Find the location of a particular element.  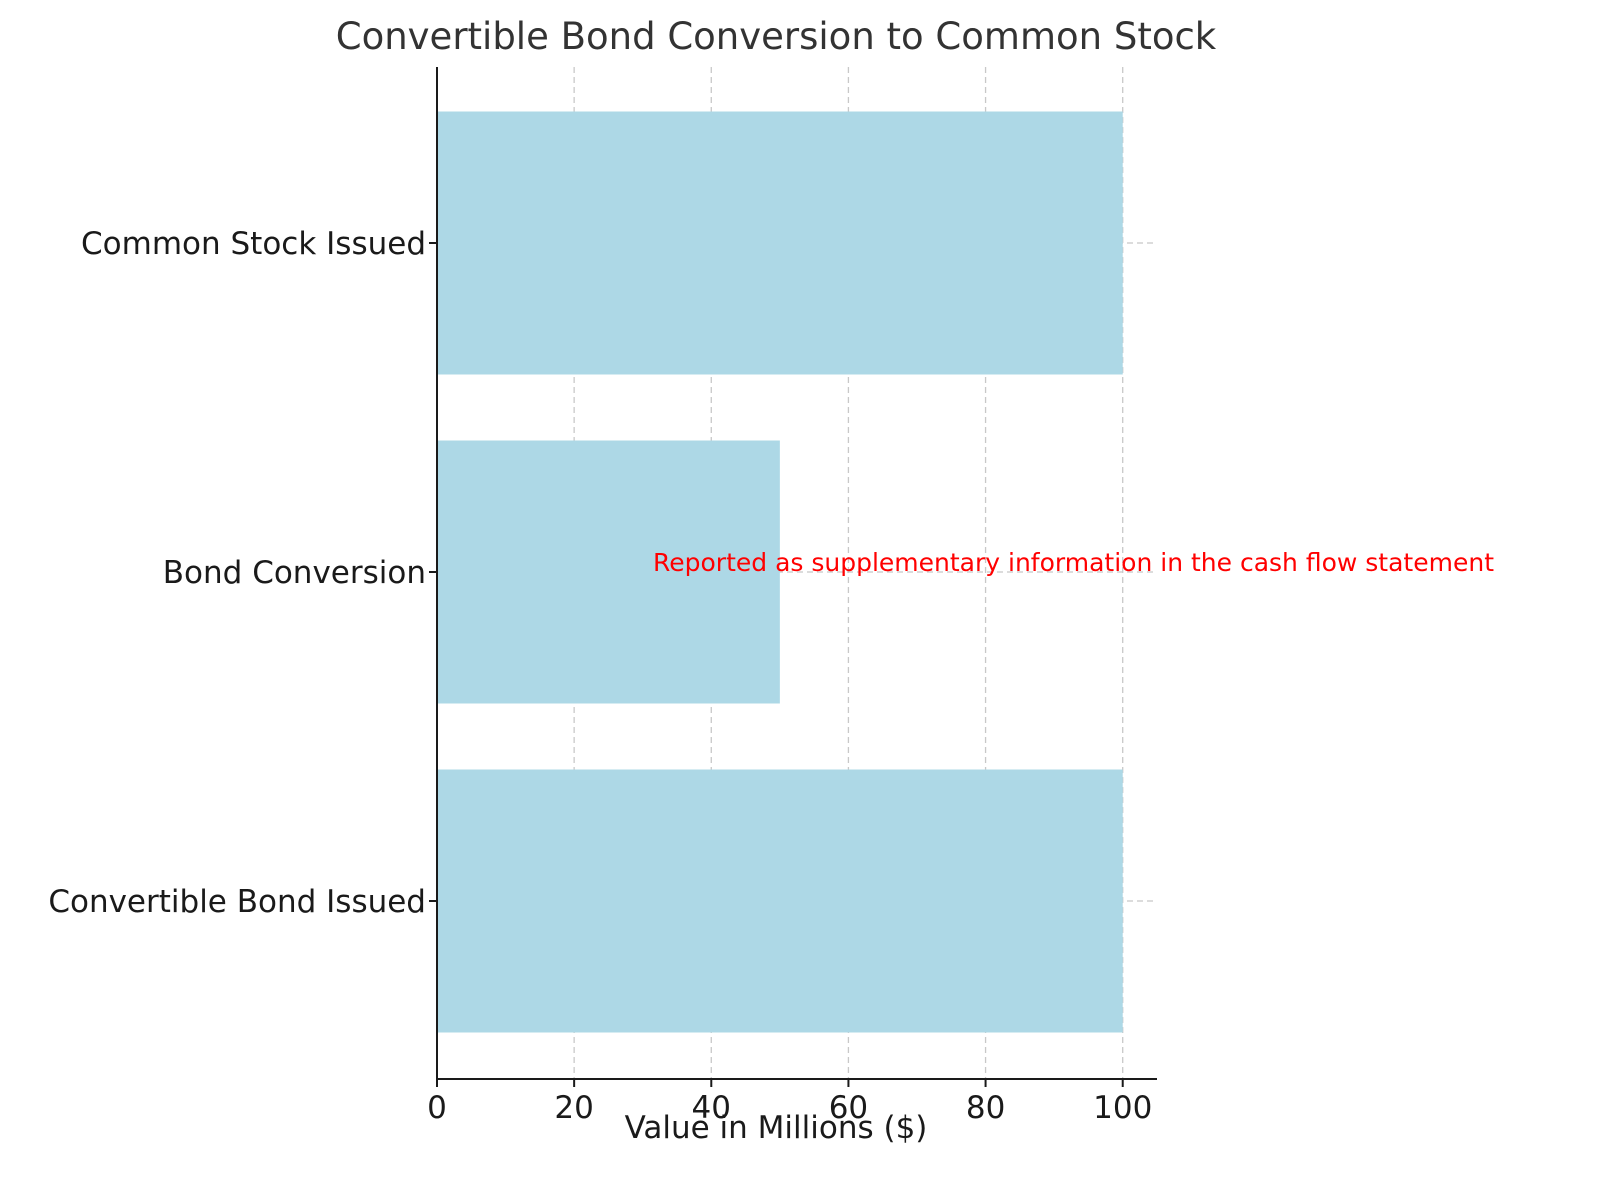

x-tick-label-80: 80 is located at coordinates (985, 1108).